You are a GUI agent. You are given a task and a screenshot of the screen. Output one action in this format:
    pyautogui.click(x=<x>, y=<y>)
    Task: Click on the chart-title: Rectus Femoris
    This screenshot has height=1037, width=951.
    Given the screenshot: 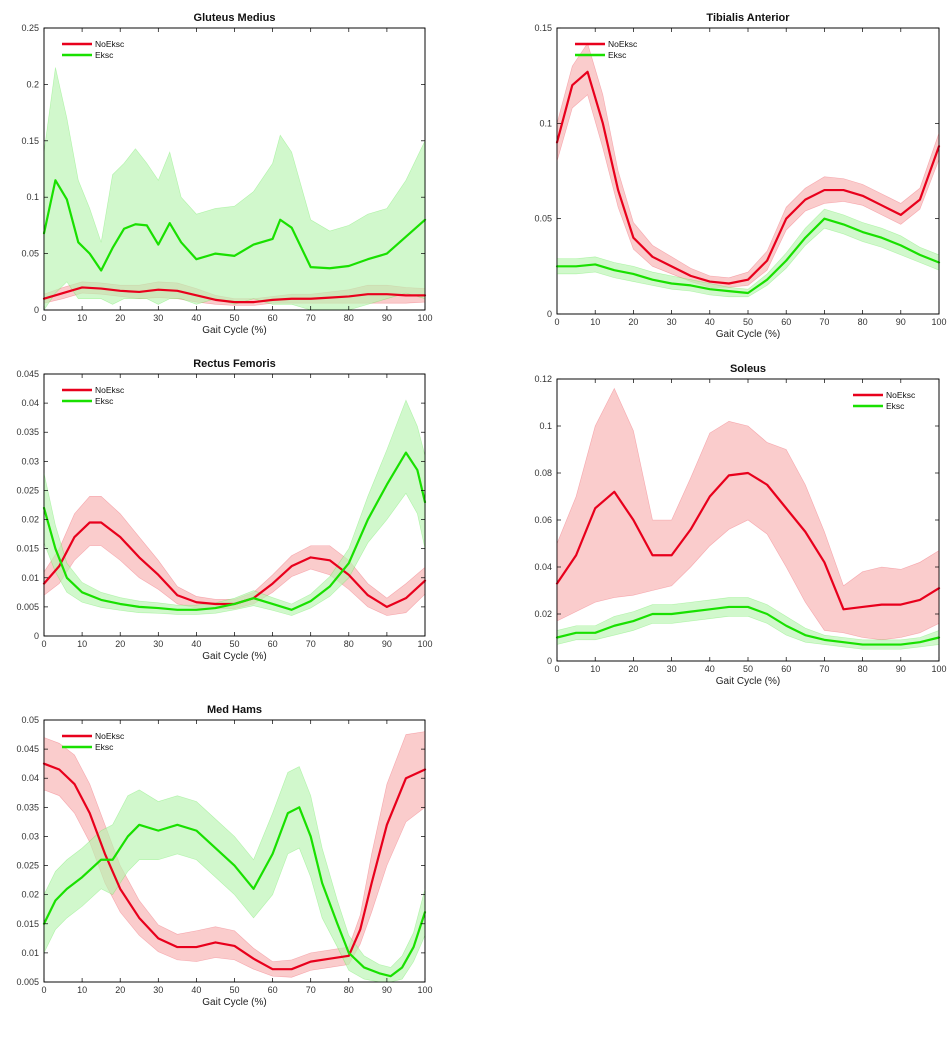 What is the action you would take?
    pyautogui.click(x=234, y=364)
    